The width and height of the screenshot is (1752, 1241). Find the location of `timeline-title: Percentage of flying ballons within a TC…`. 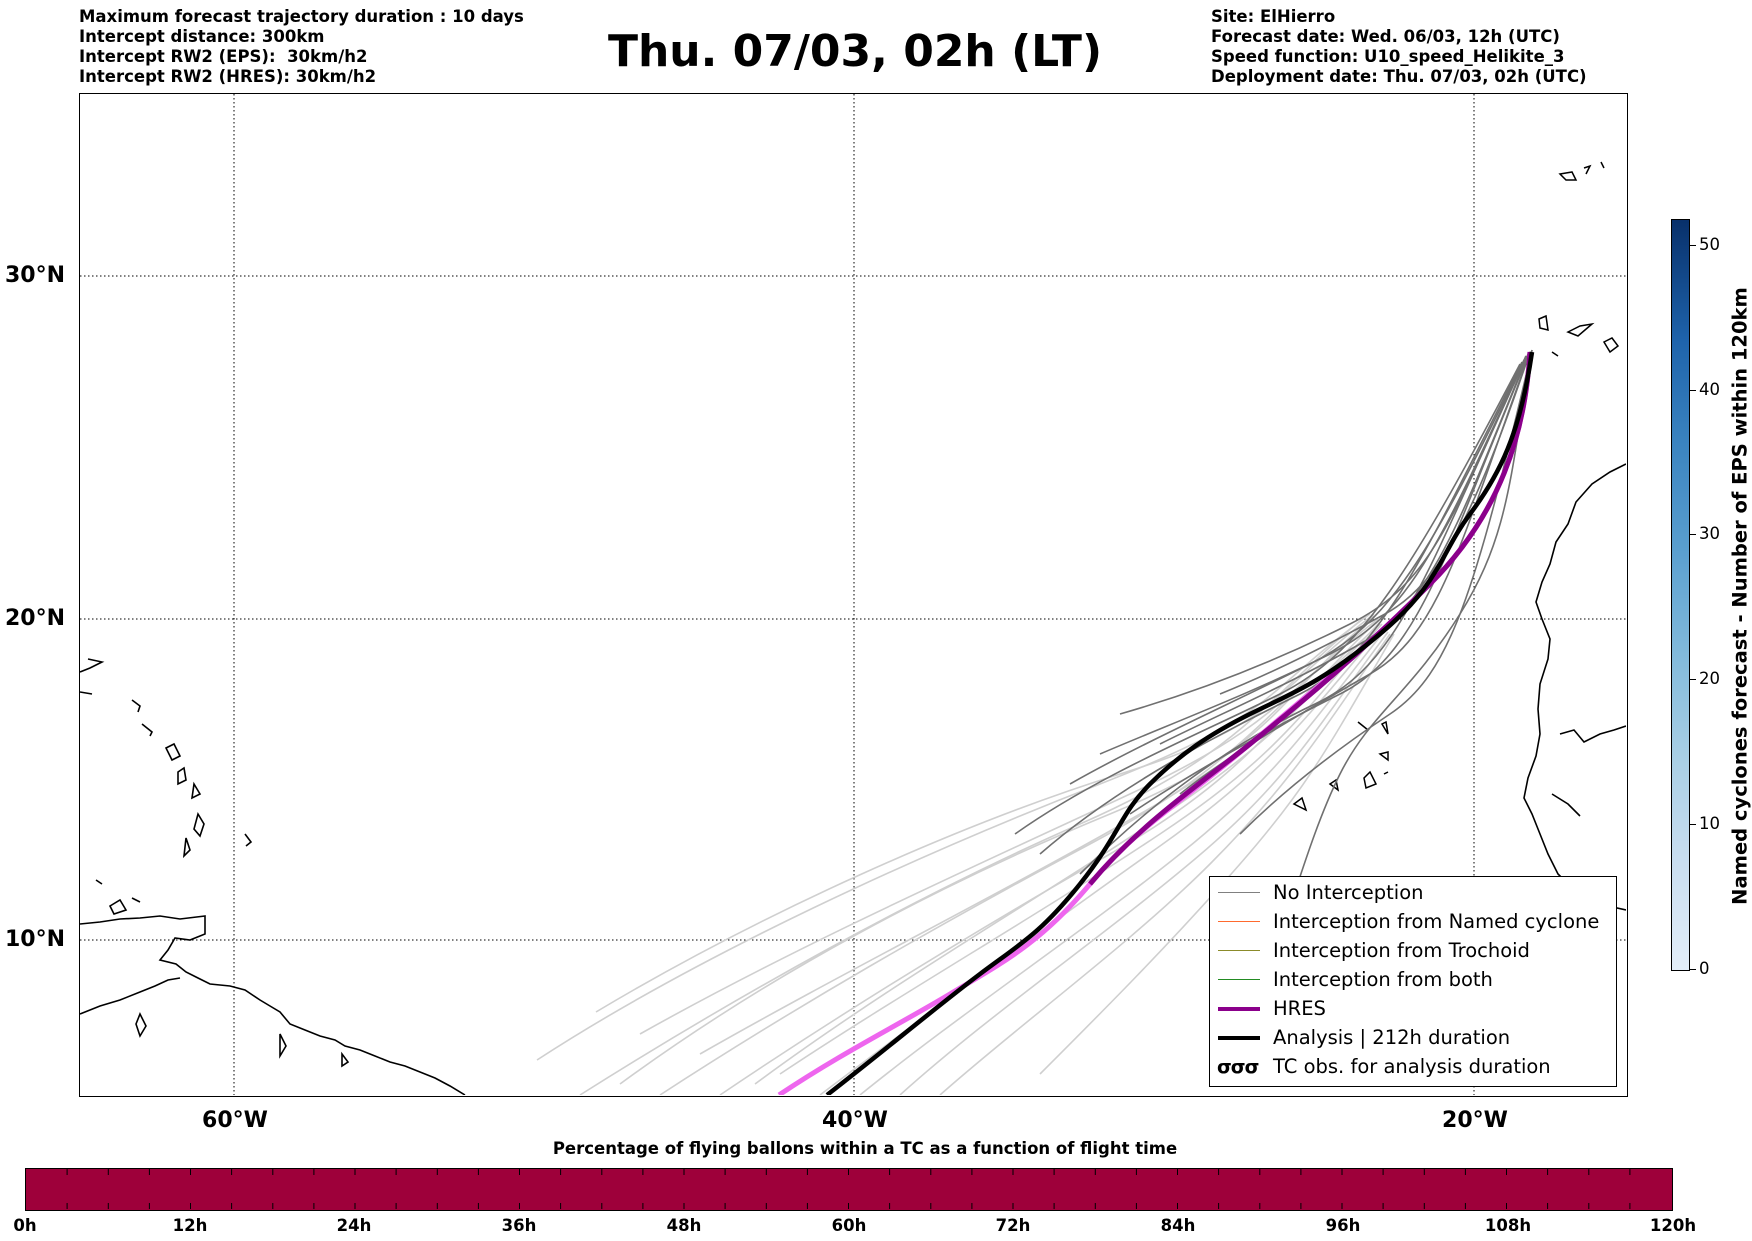

timeline-title: Percentage of flying ballons within a TC… is located at coordinates (865, 1148).